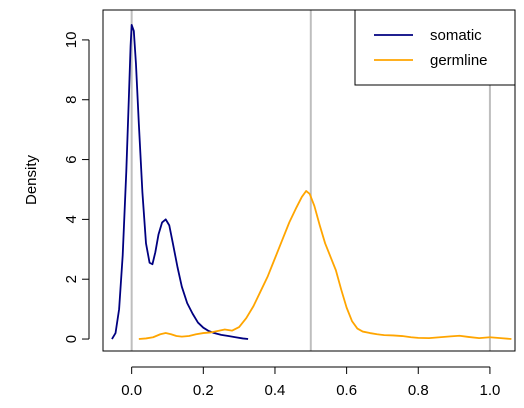 Image resolution: width=524 pixels, height=408 pixels. Describe the element at coordinates (459, 60) in the screenshot. I see `legend-label-germline: germline` at that location.